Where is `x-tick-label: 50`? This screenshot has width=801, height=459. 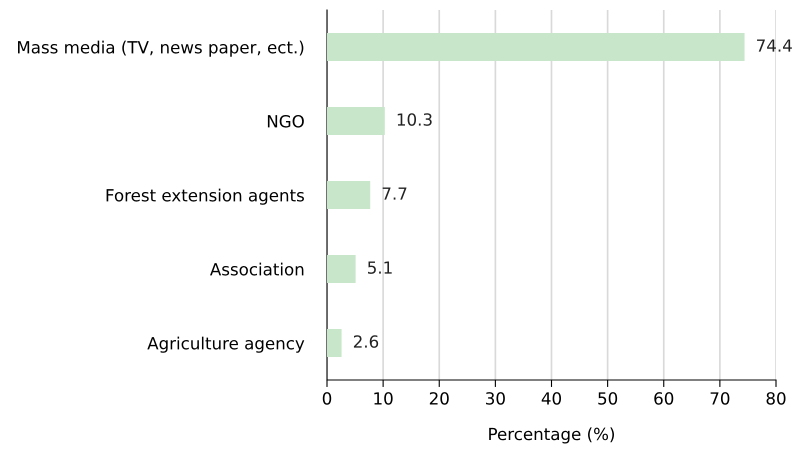 x-tick-label: 50 is located at coordinates (608, 398).